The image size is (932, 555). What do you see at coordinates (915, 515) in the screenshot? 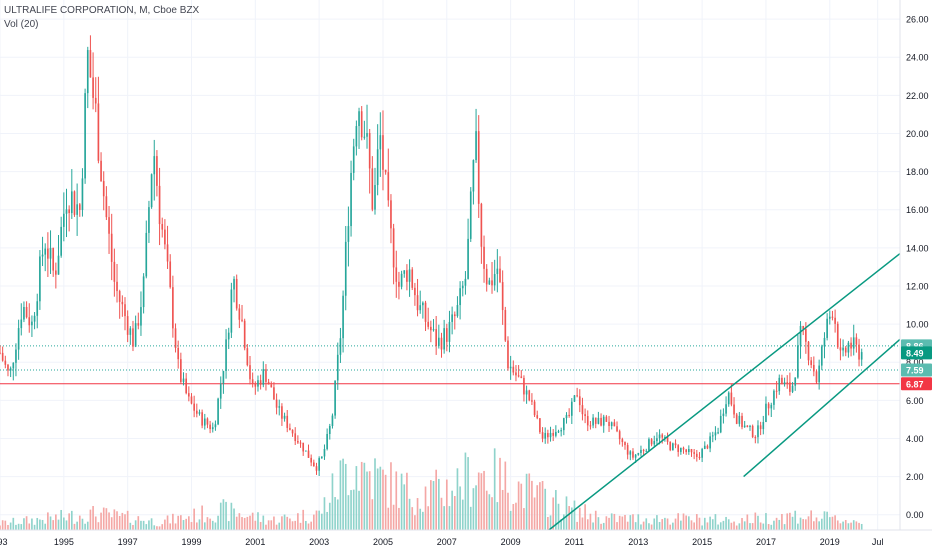
I see `price-tick-label: 0.00` at bounding box center [915, 515].